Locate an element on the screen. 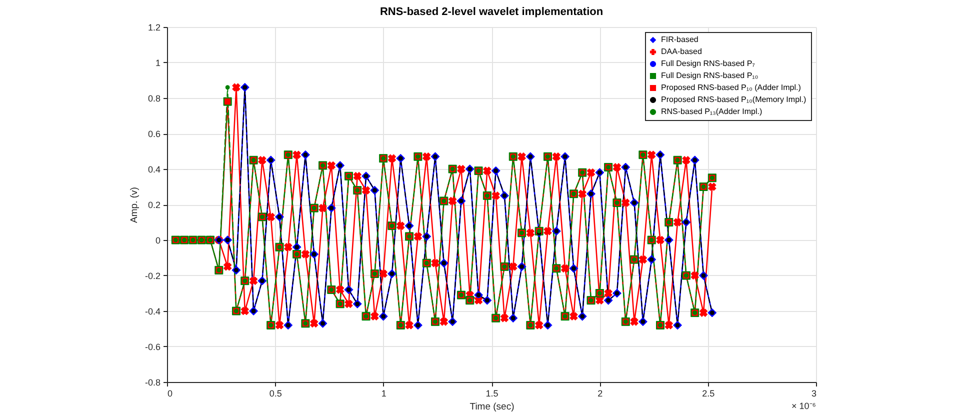  legend-label: Proposed RNS-based P₁₀ (Adder Impl.) is located at coordinates (731, 87).